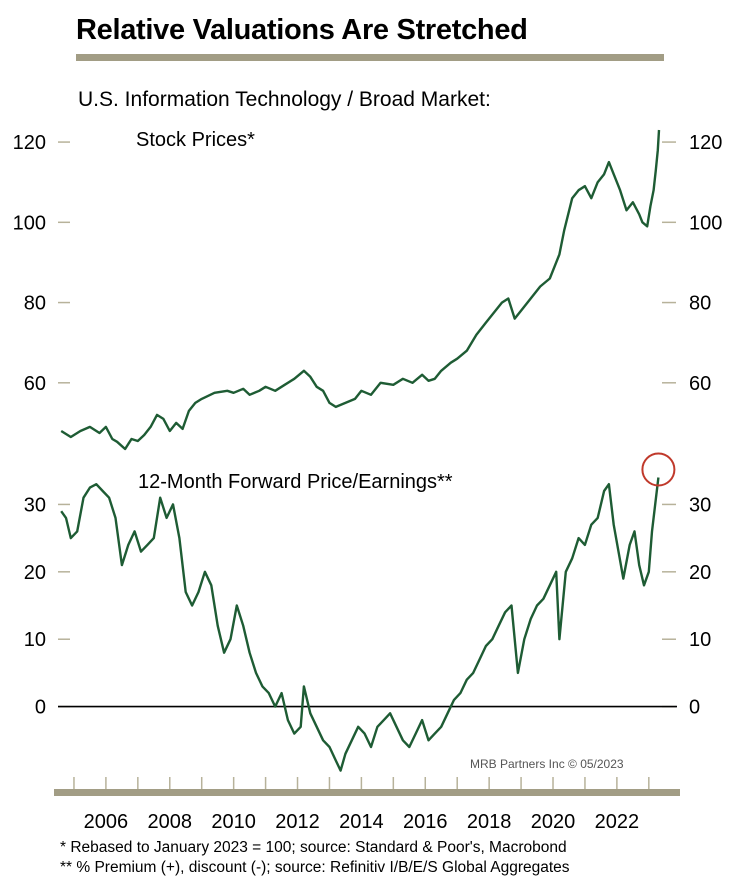 This screenshot has height=886, width=747. What do you see at coordinates (489, 820) in the screenshot?
I see `x-tick-label: 2018` at bounding box center [489, 820].